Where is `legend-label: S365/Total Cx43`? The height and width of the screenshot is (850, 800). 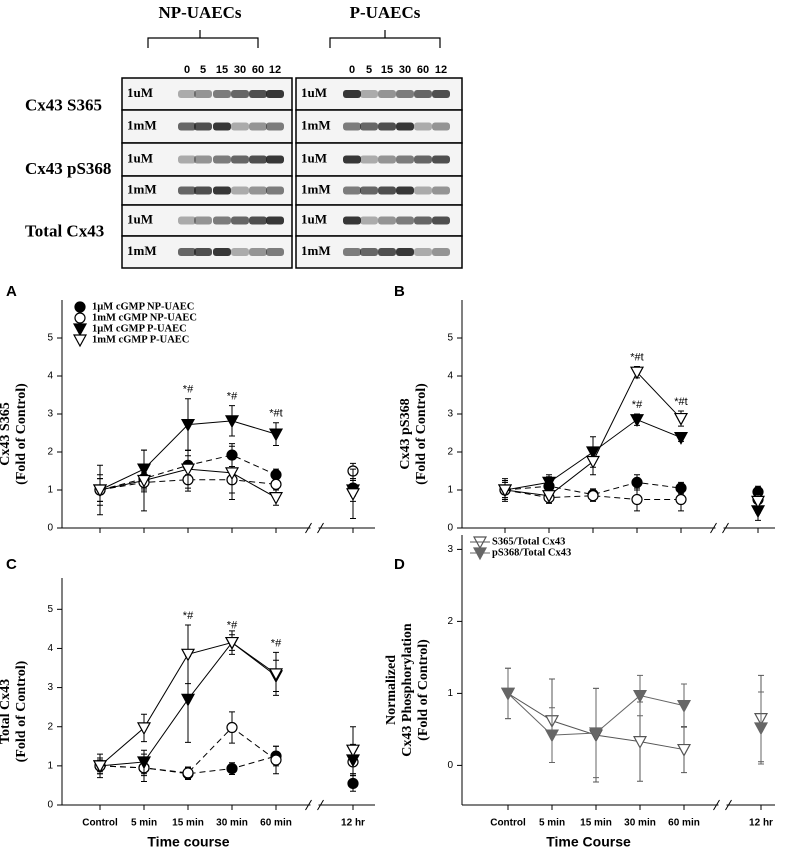
legend-label: S365/Total Cx43 is located at coordinates (528, 541).